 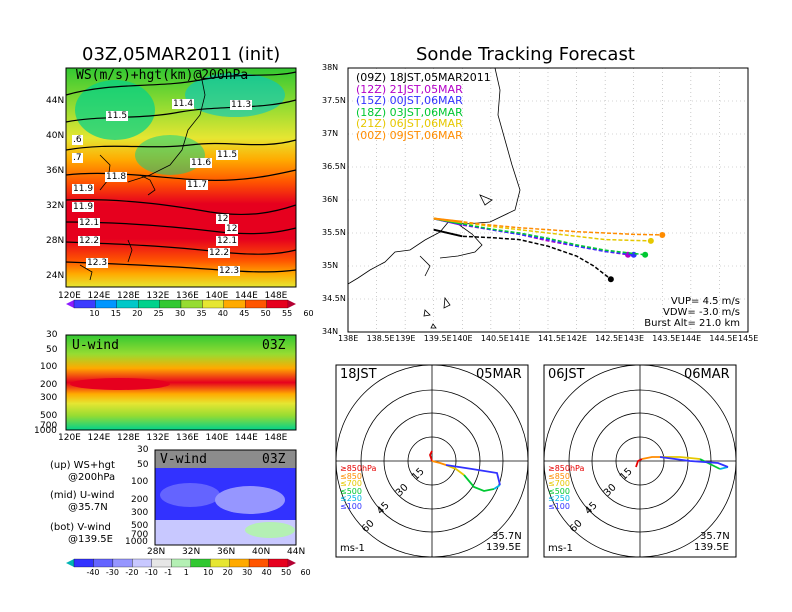 What do you see at coordinates (187, 438) in the screenshot?
I see `uwind-lon-tick: 136E` at bounding box center [187, 438].